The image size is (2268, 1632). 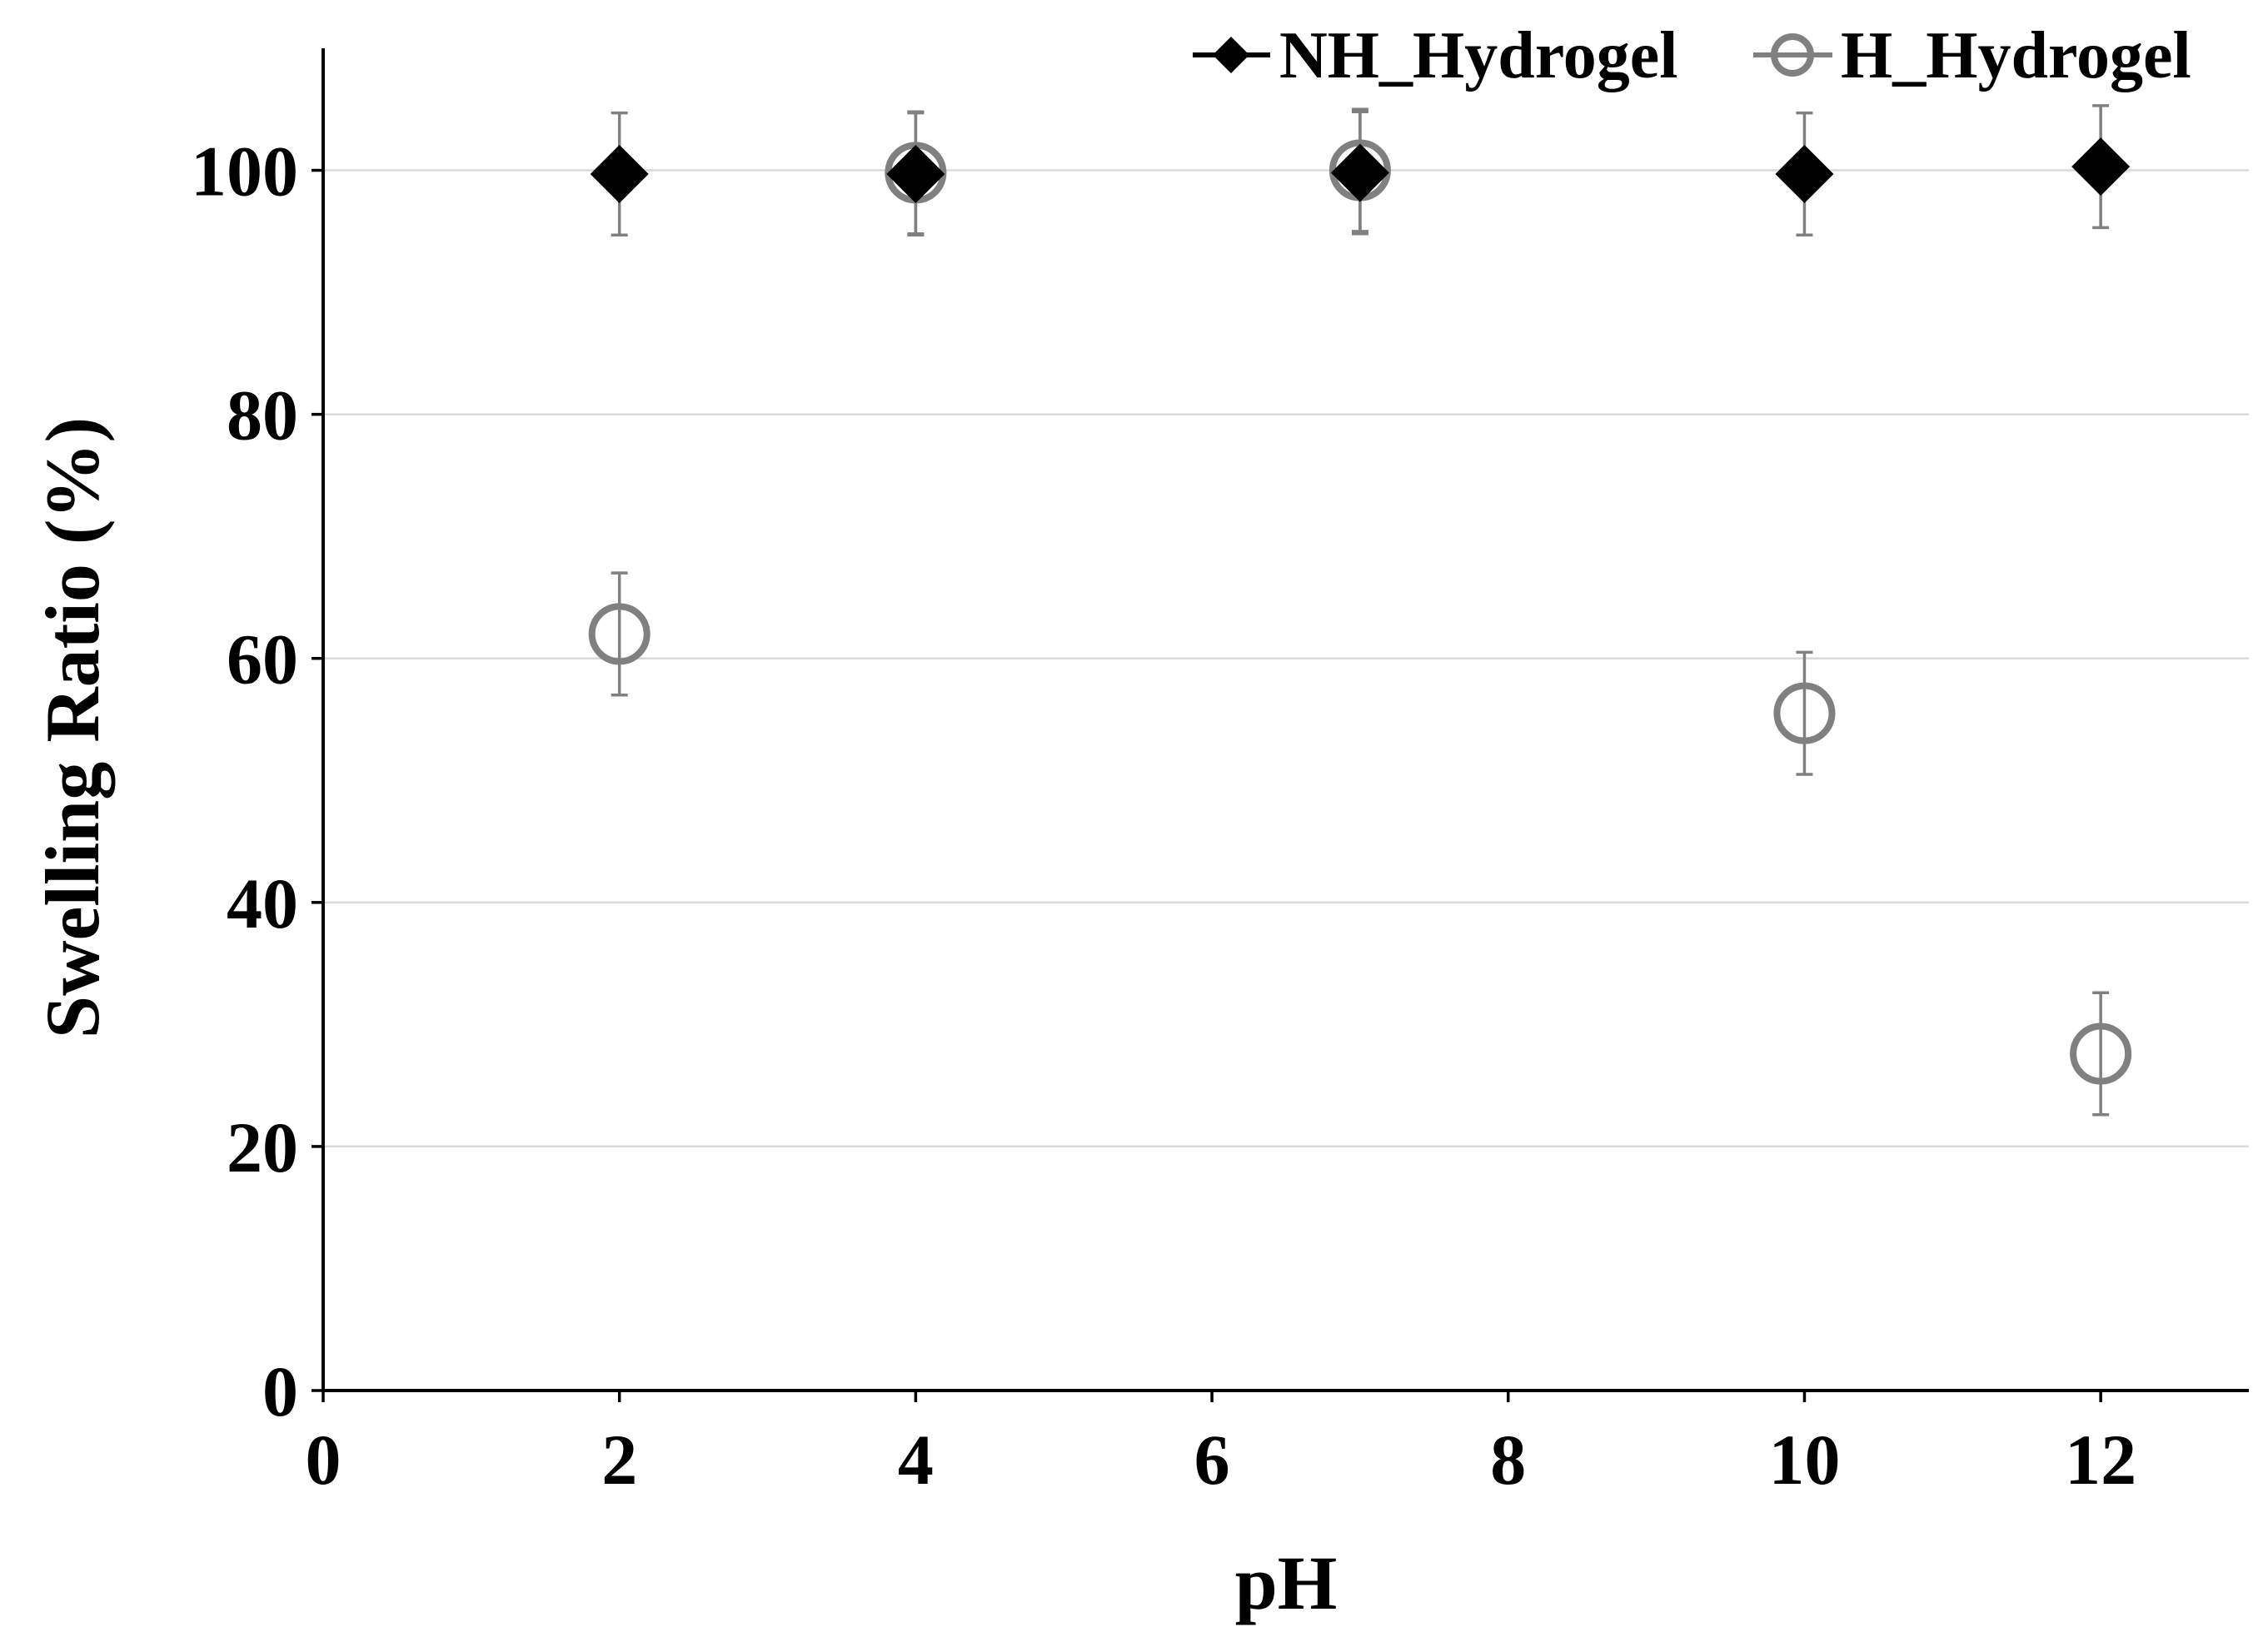 I want to click on x-axis-title: pH, so click(x=1286, y=1582).